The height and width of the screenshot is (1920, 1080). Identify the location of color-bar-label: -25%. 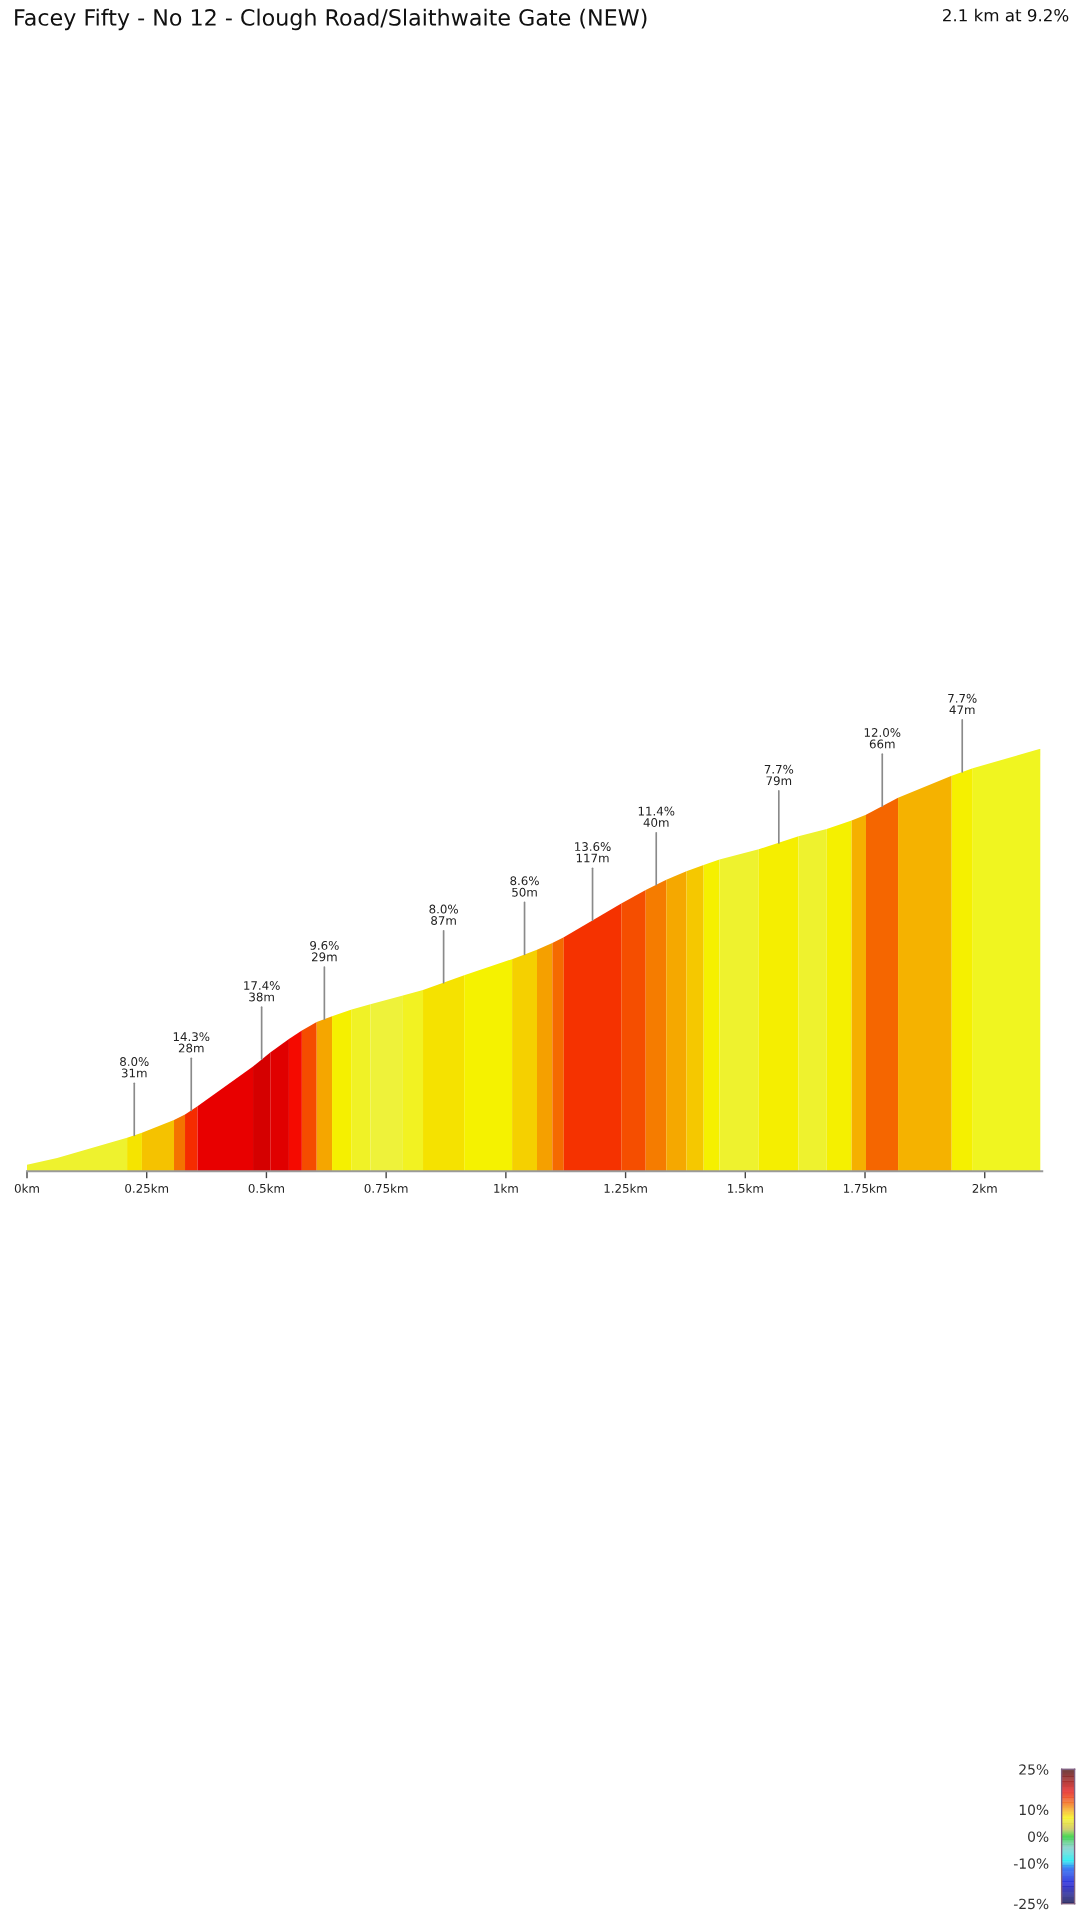
(1031, 1904).